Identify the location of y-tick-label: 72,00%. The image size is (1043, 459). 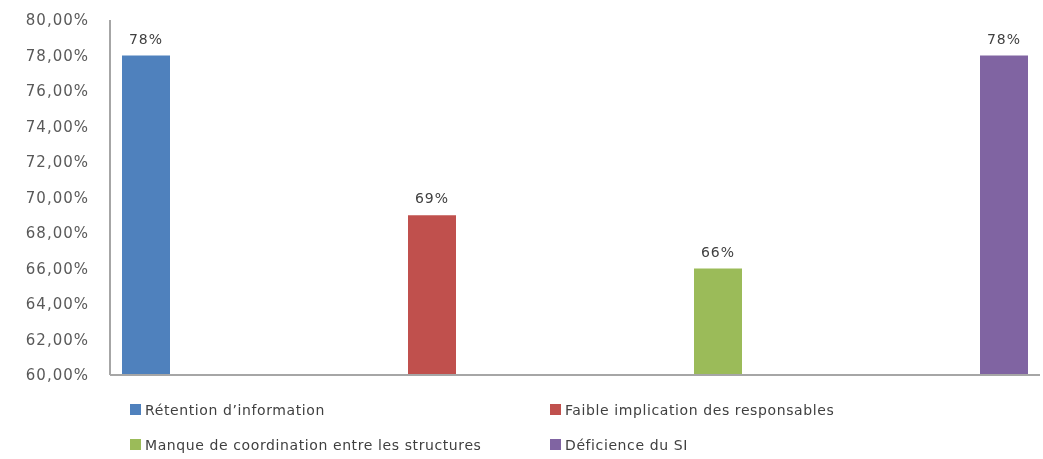
(57, 162).